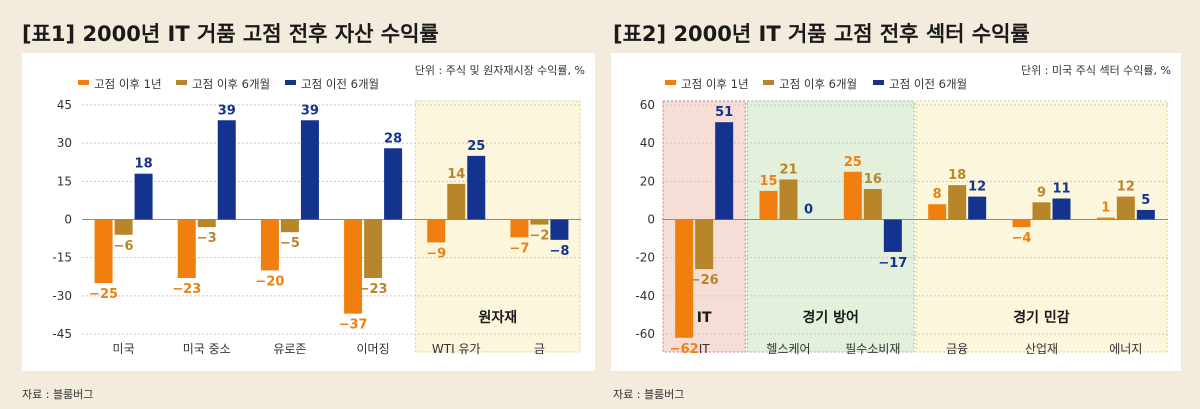 The height and width of the screenshot is (409, 1200). I want to click on y-tick-label: -20, so click(645, 258).